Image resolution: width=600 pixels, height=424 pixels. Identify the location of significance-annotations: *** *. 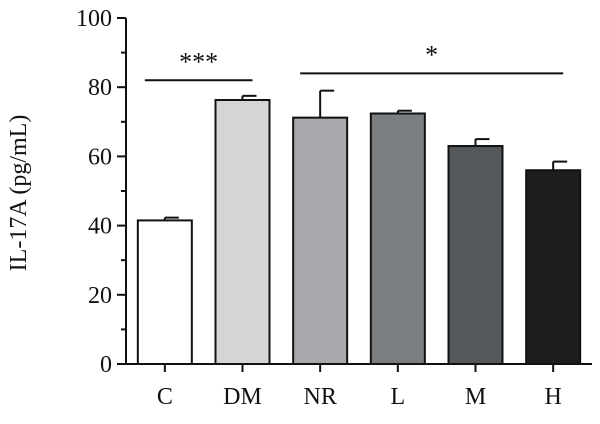
(354, 61).